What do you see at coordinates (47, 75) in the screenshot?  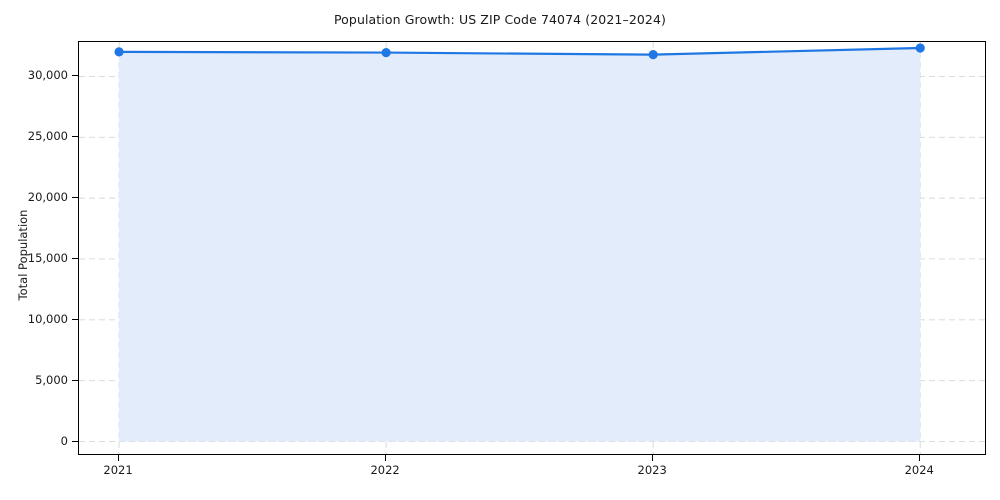 I see `y-tick-label: 30,000` at bounding box center [47, 75].